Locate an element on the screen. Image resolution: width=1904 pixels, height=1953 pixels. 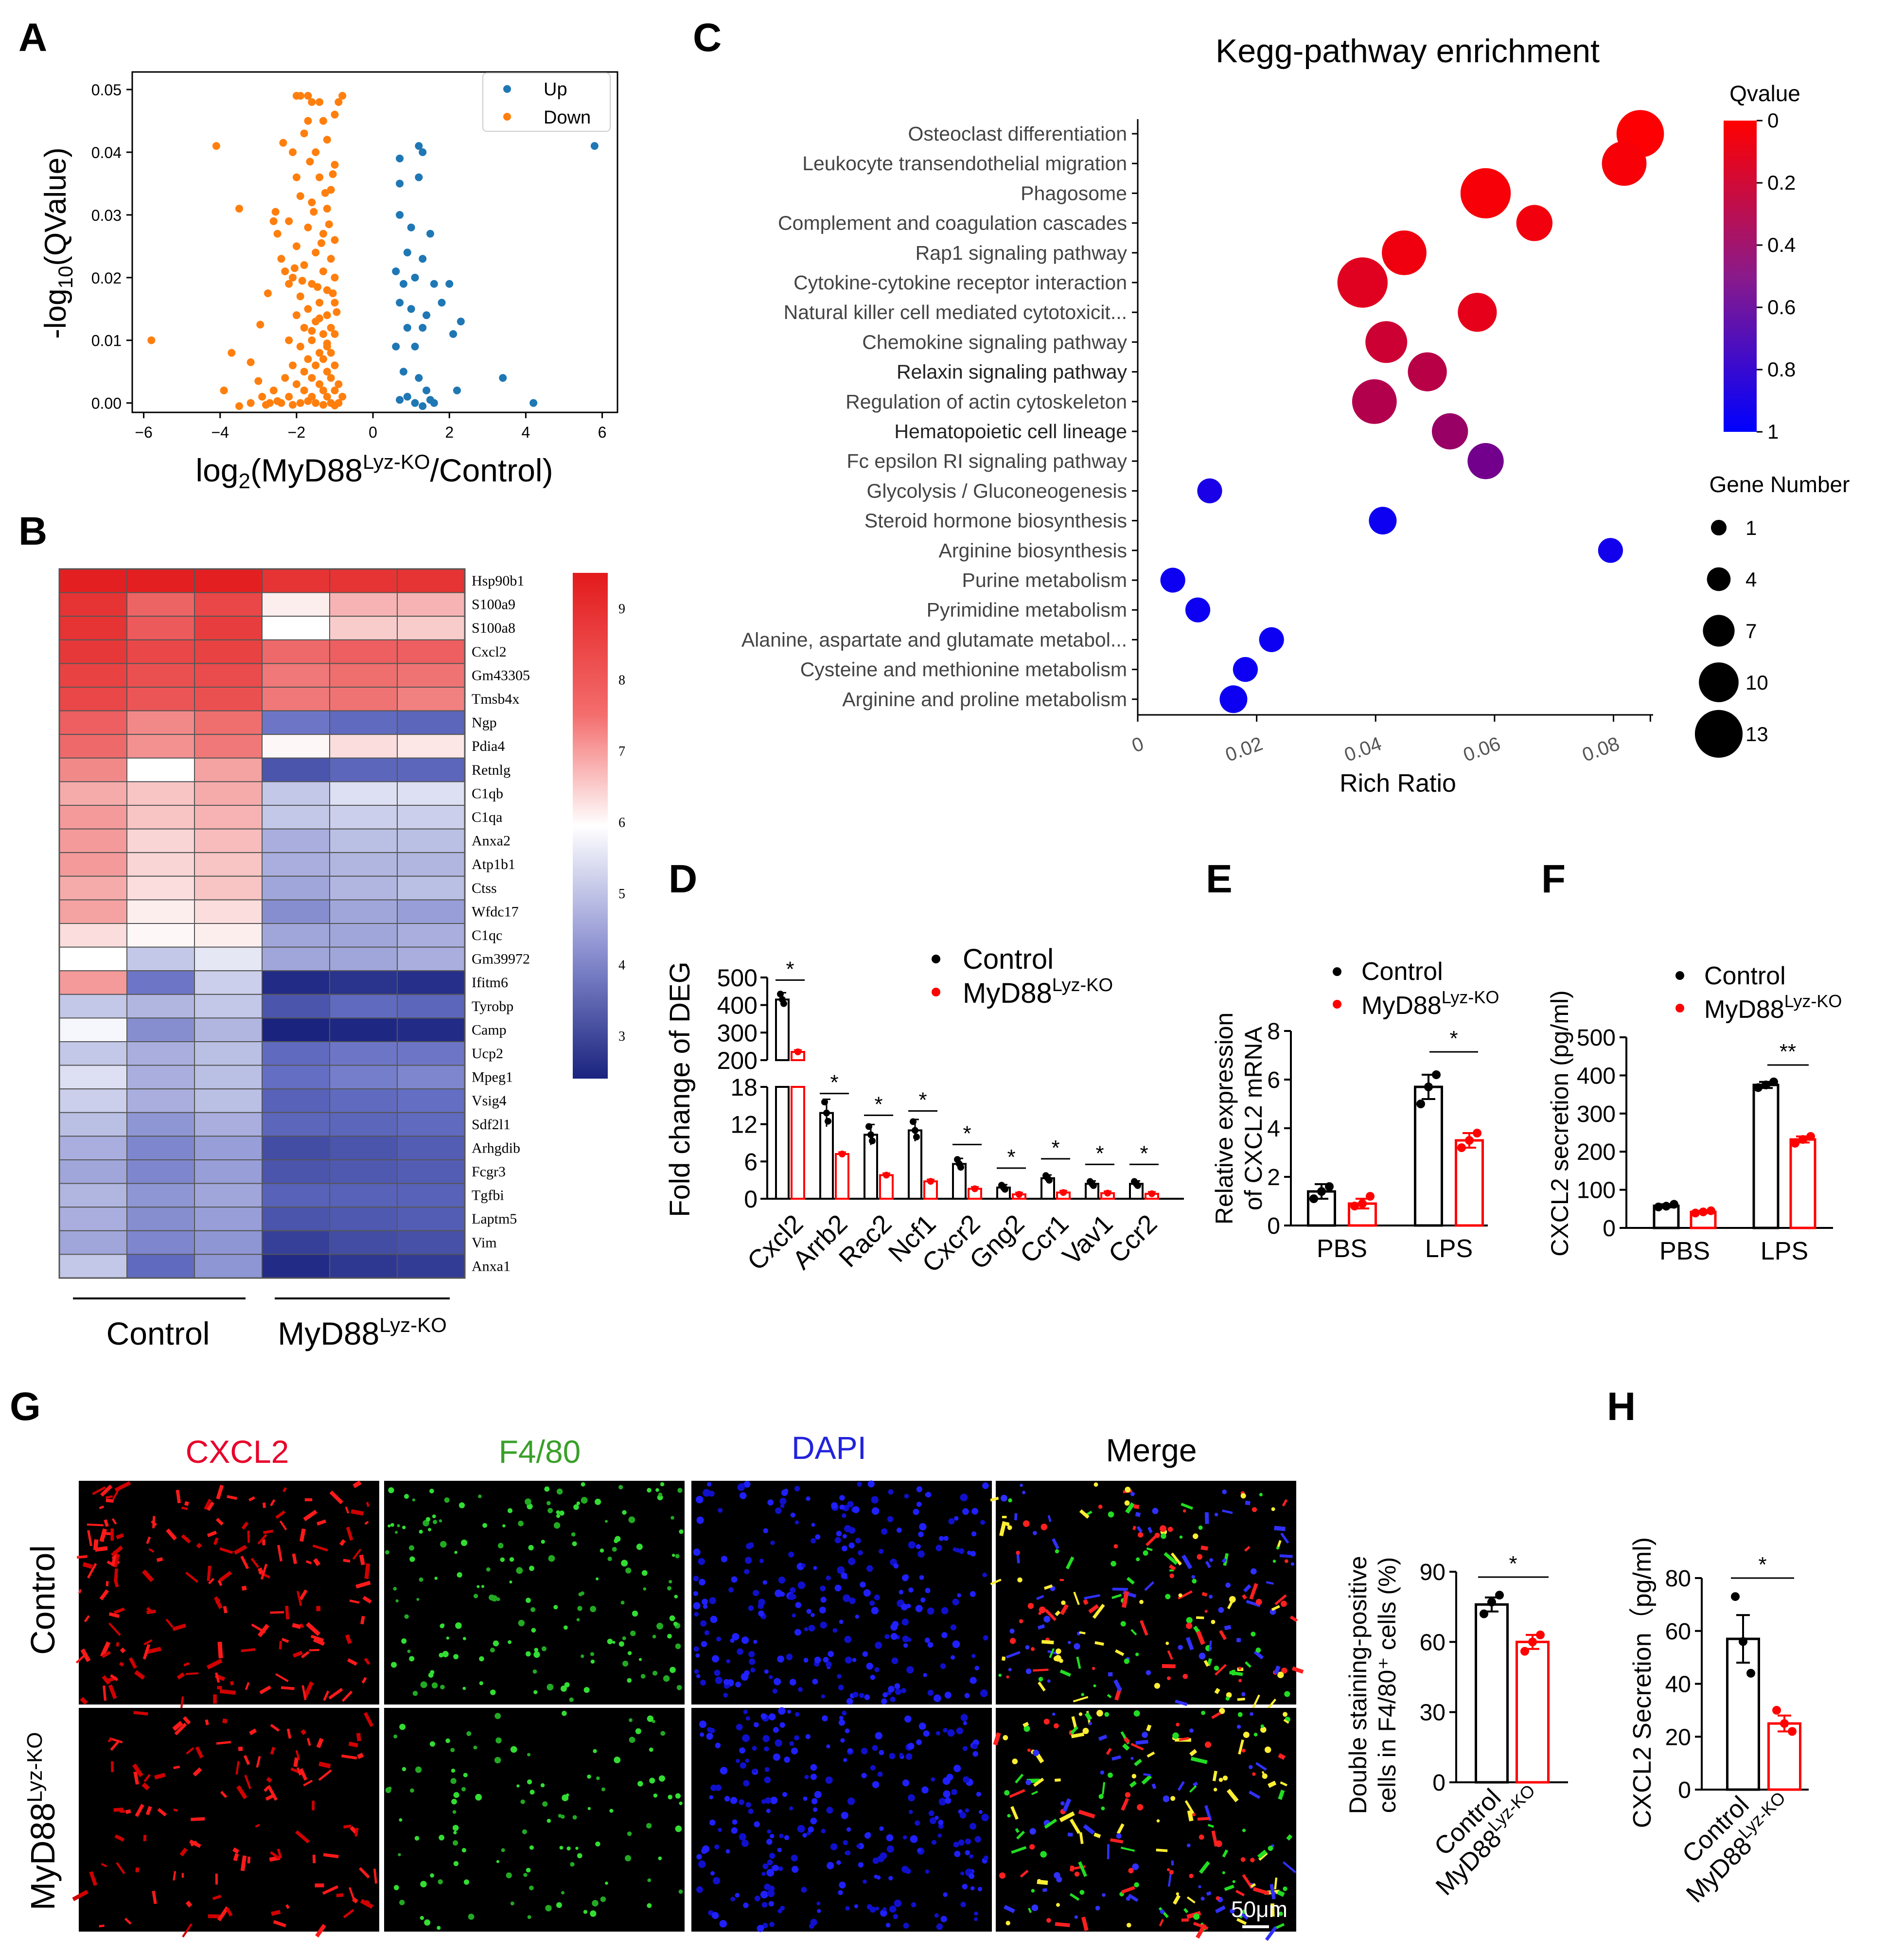
panel-g-col-cxcl2: CXCL2 is located at coordinates (237, 1452).